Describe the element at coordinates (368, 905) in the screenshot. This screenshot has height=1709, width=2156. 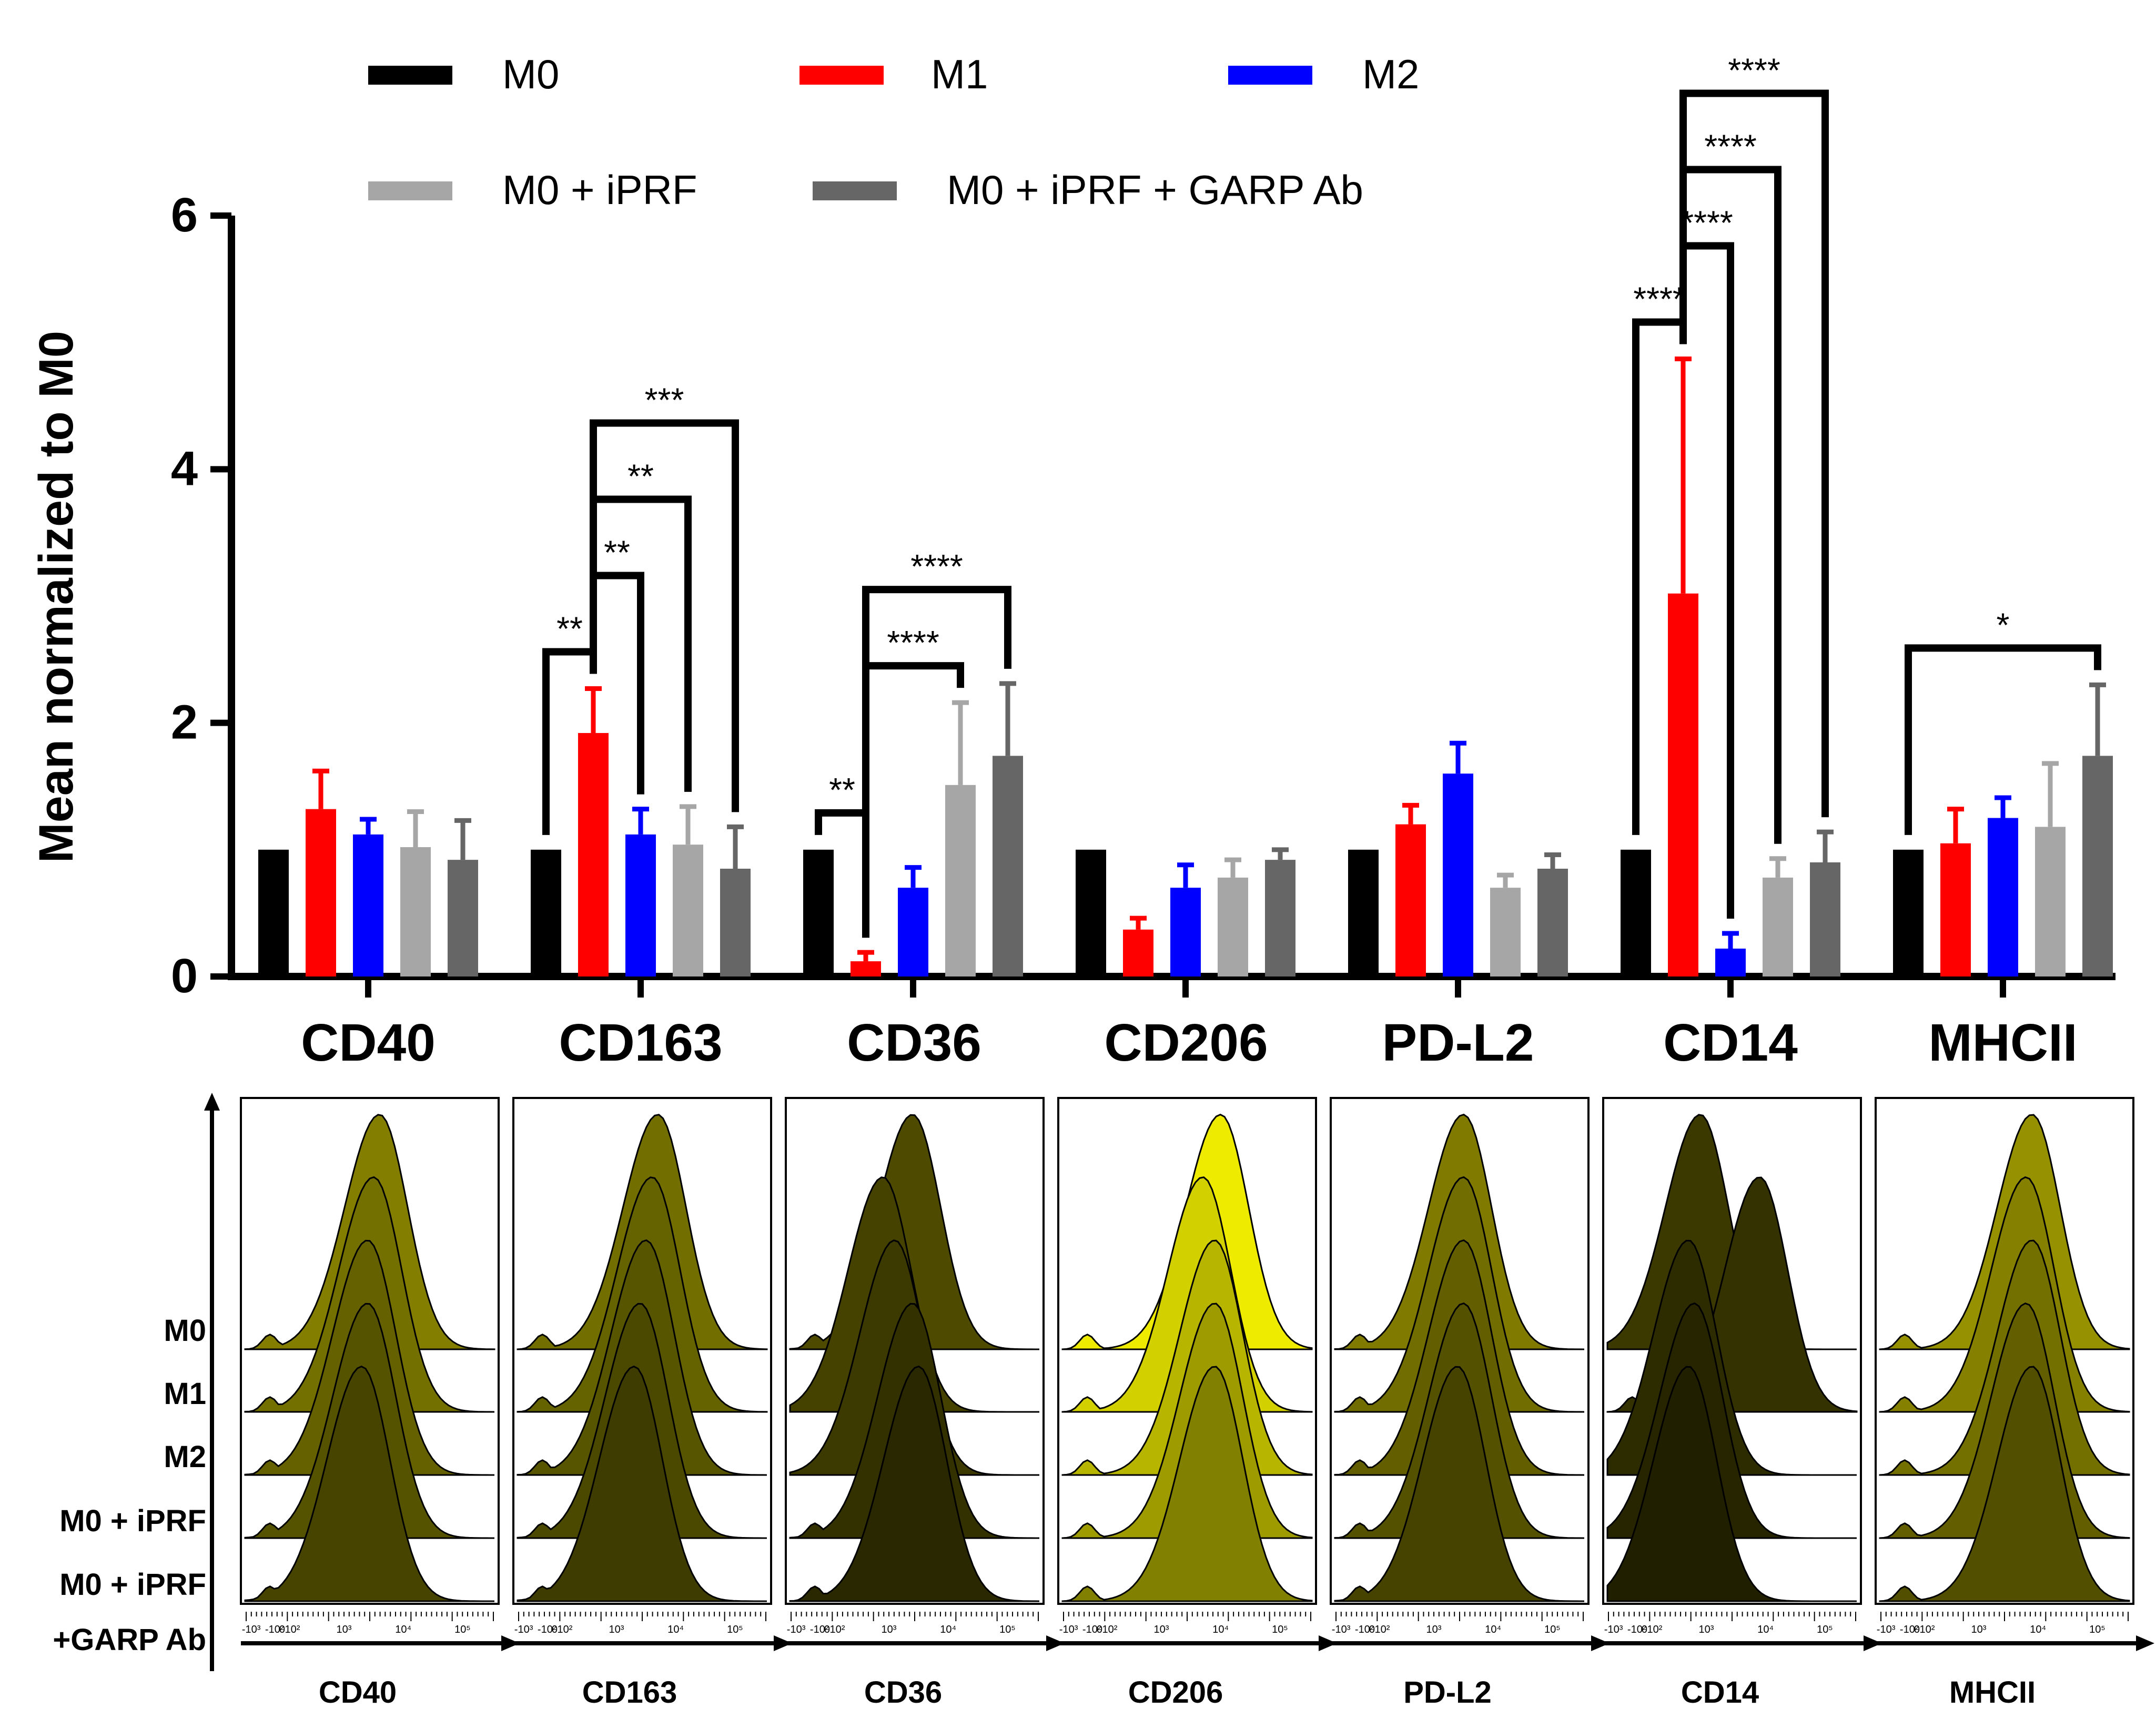
I see `bar-m2-cd40` at that location.